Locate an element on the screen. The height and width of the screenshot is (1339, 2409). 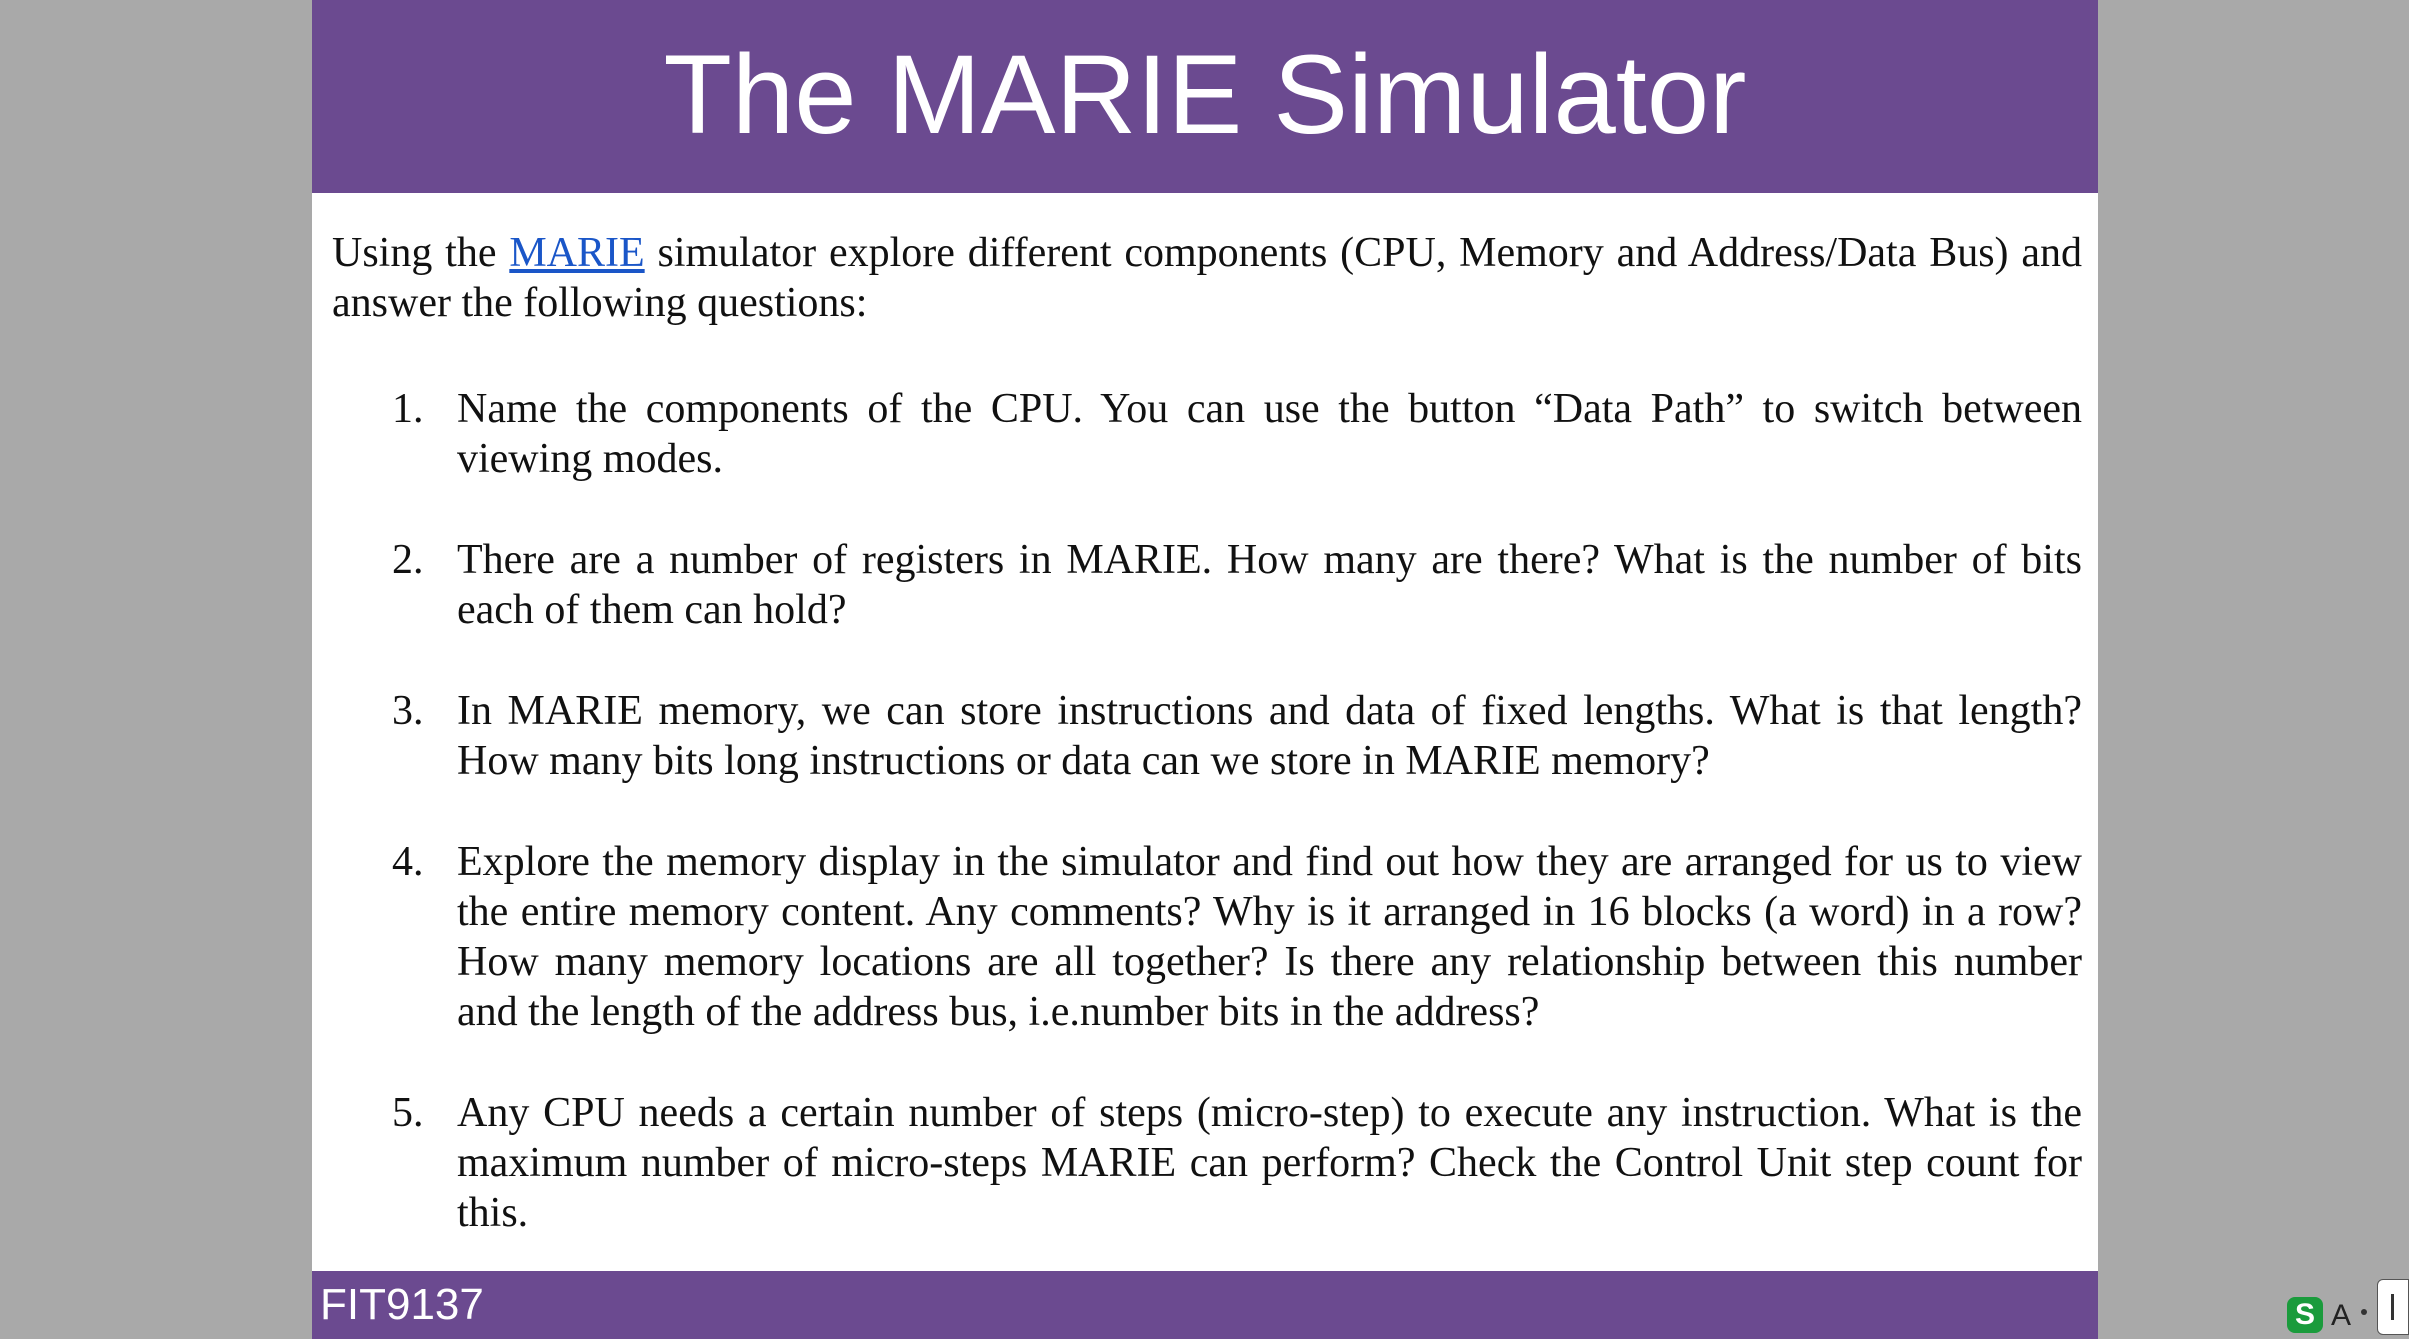
input-mode-indicator: A is located at coordinates (2341, 1315).